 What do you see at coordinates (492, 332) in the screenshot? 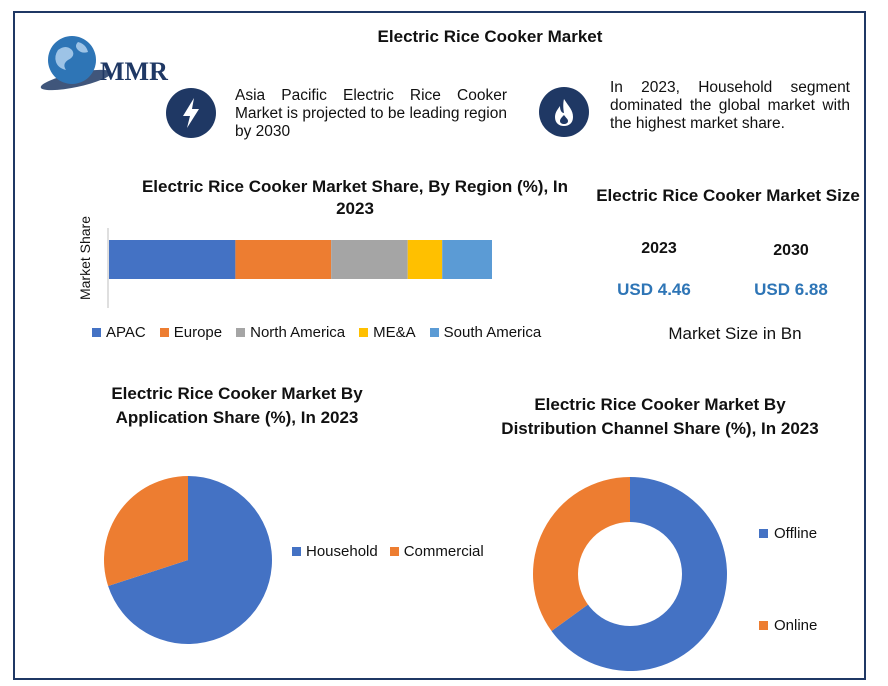
I see `legend-label-south-america: South America` at bounding box center [492, 332].